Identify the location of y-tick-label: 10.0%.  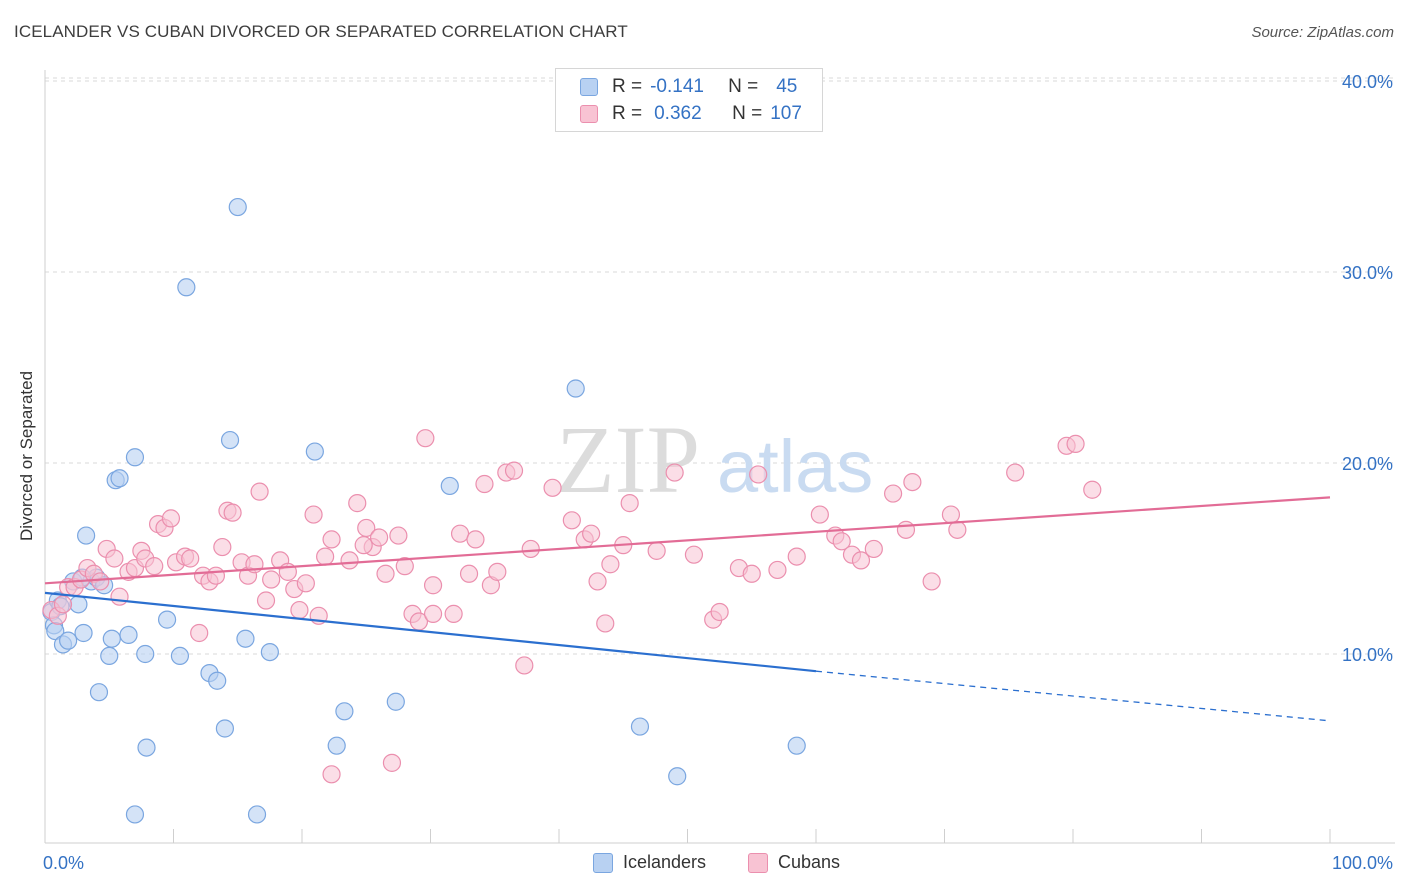
(1367, 655).